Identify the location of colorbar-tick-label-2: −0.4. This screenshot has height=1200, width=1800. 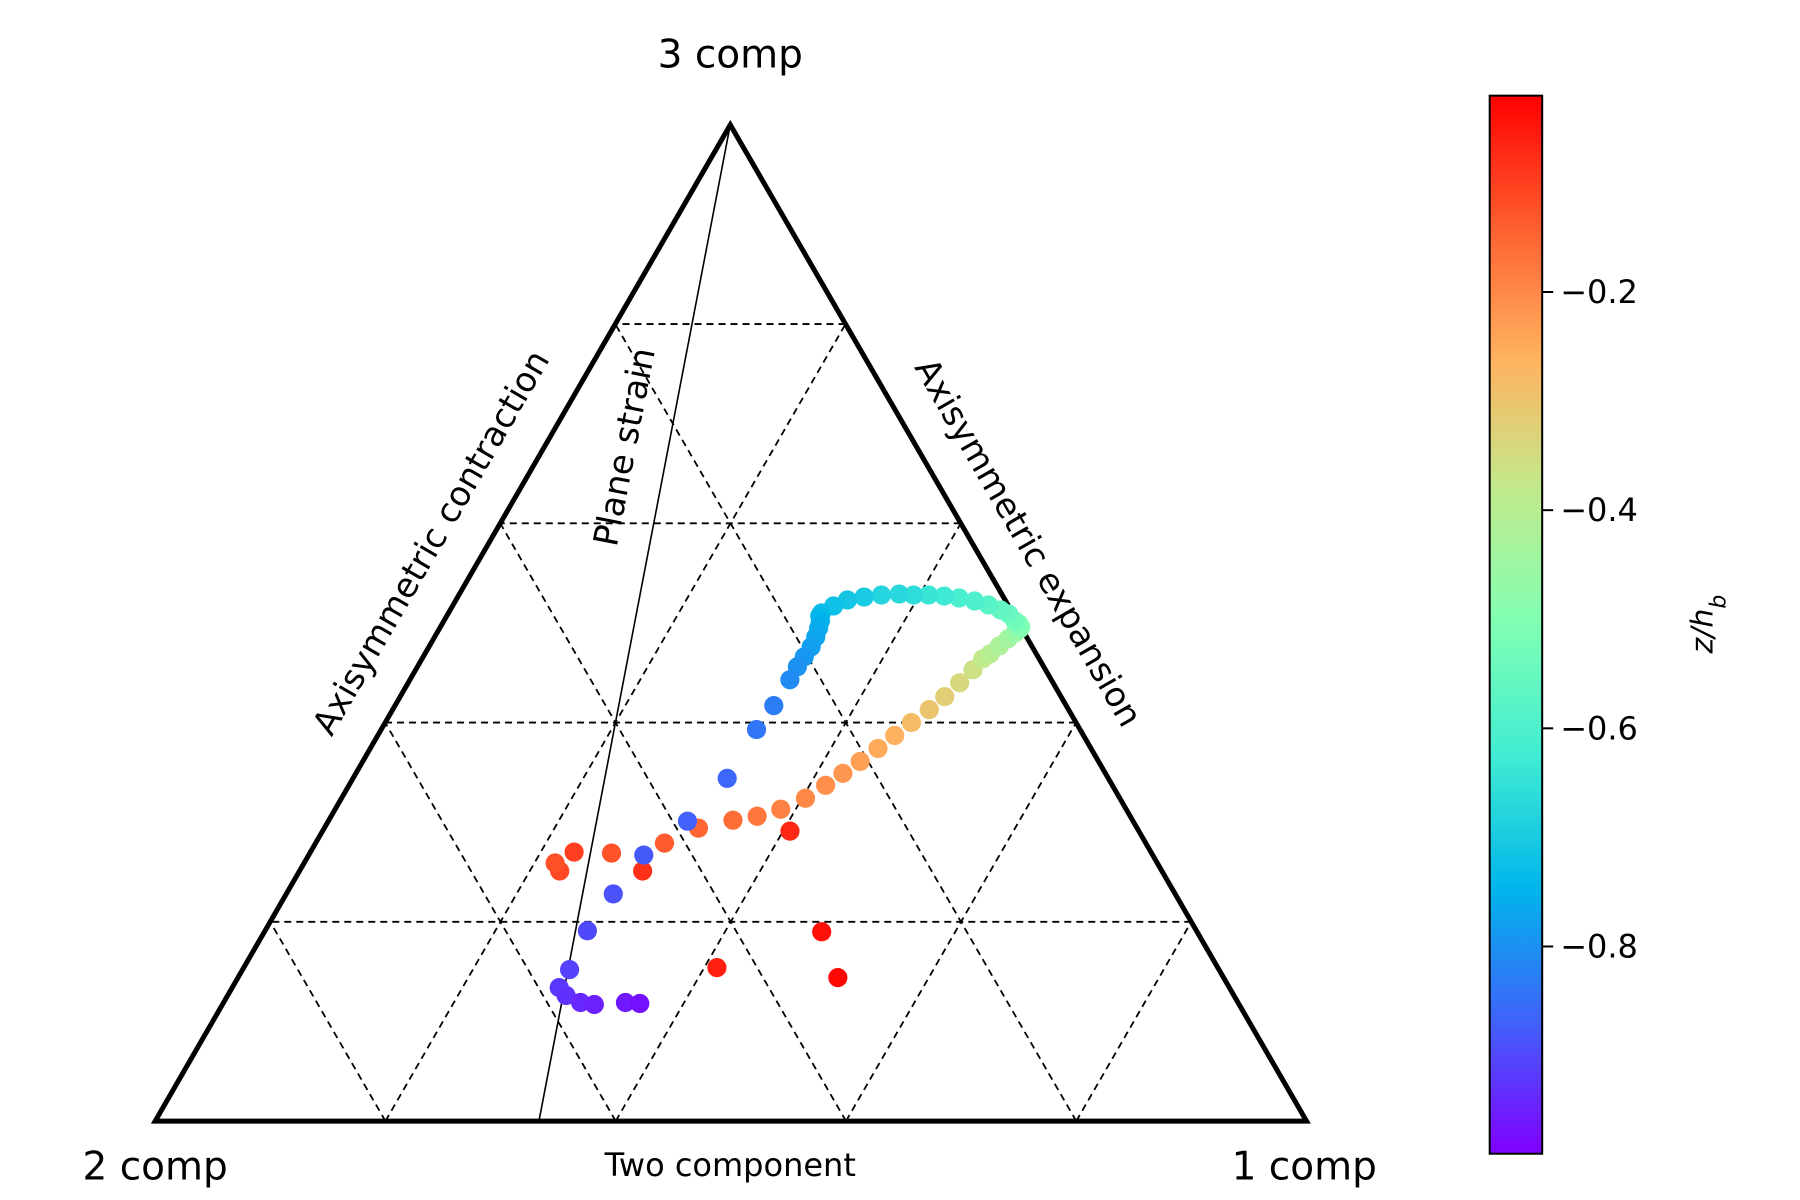
(1599, 510).